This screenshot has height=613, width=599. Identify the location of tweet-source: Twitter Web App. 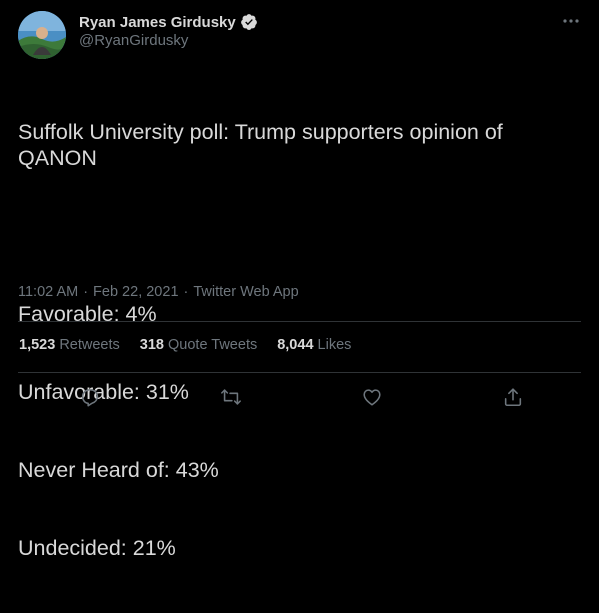
(246, 292).